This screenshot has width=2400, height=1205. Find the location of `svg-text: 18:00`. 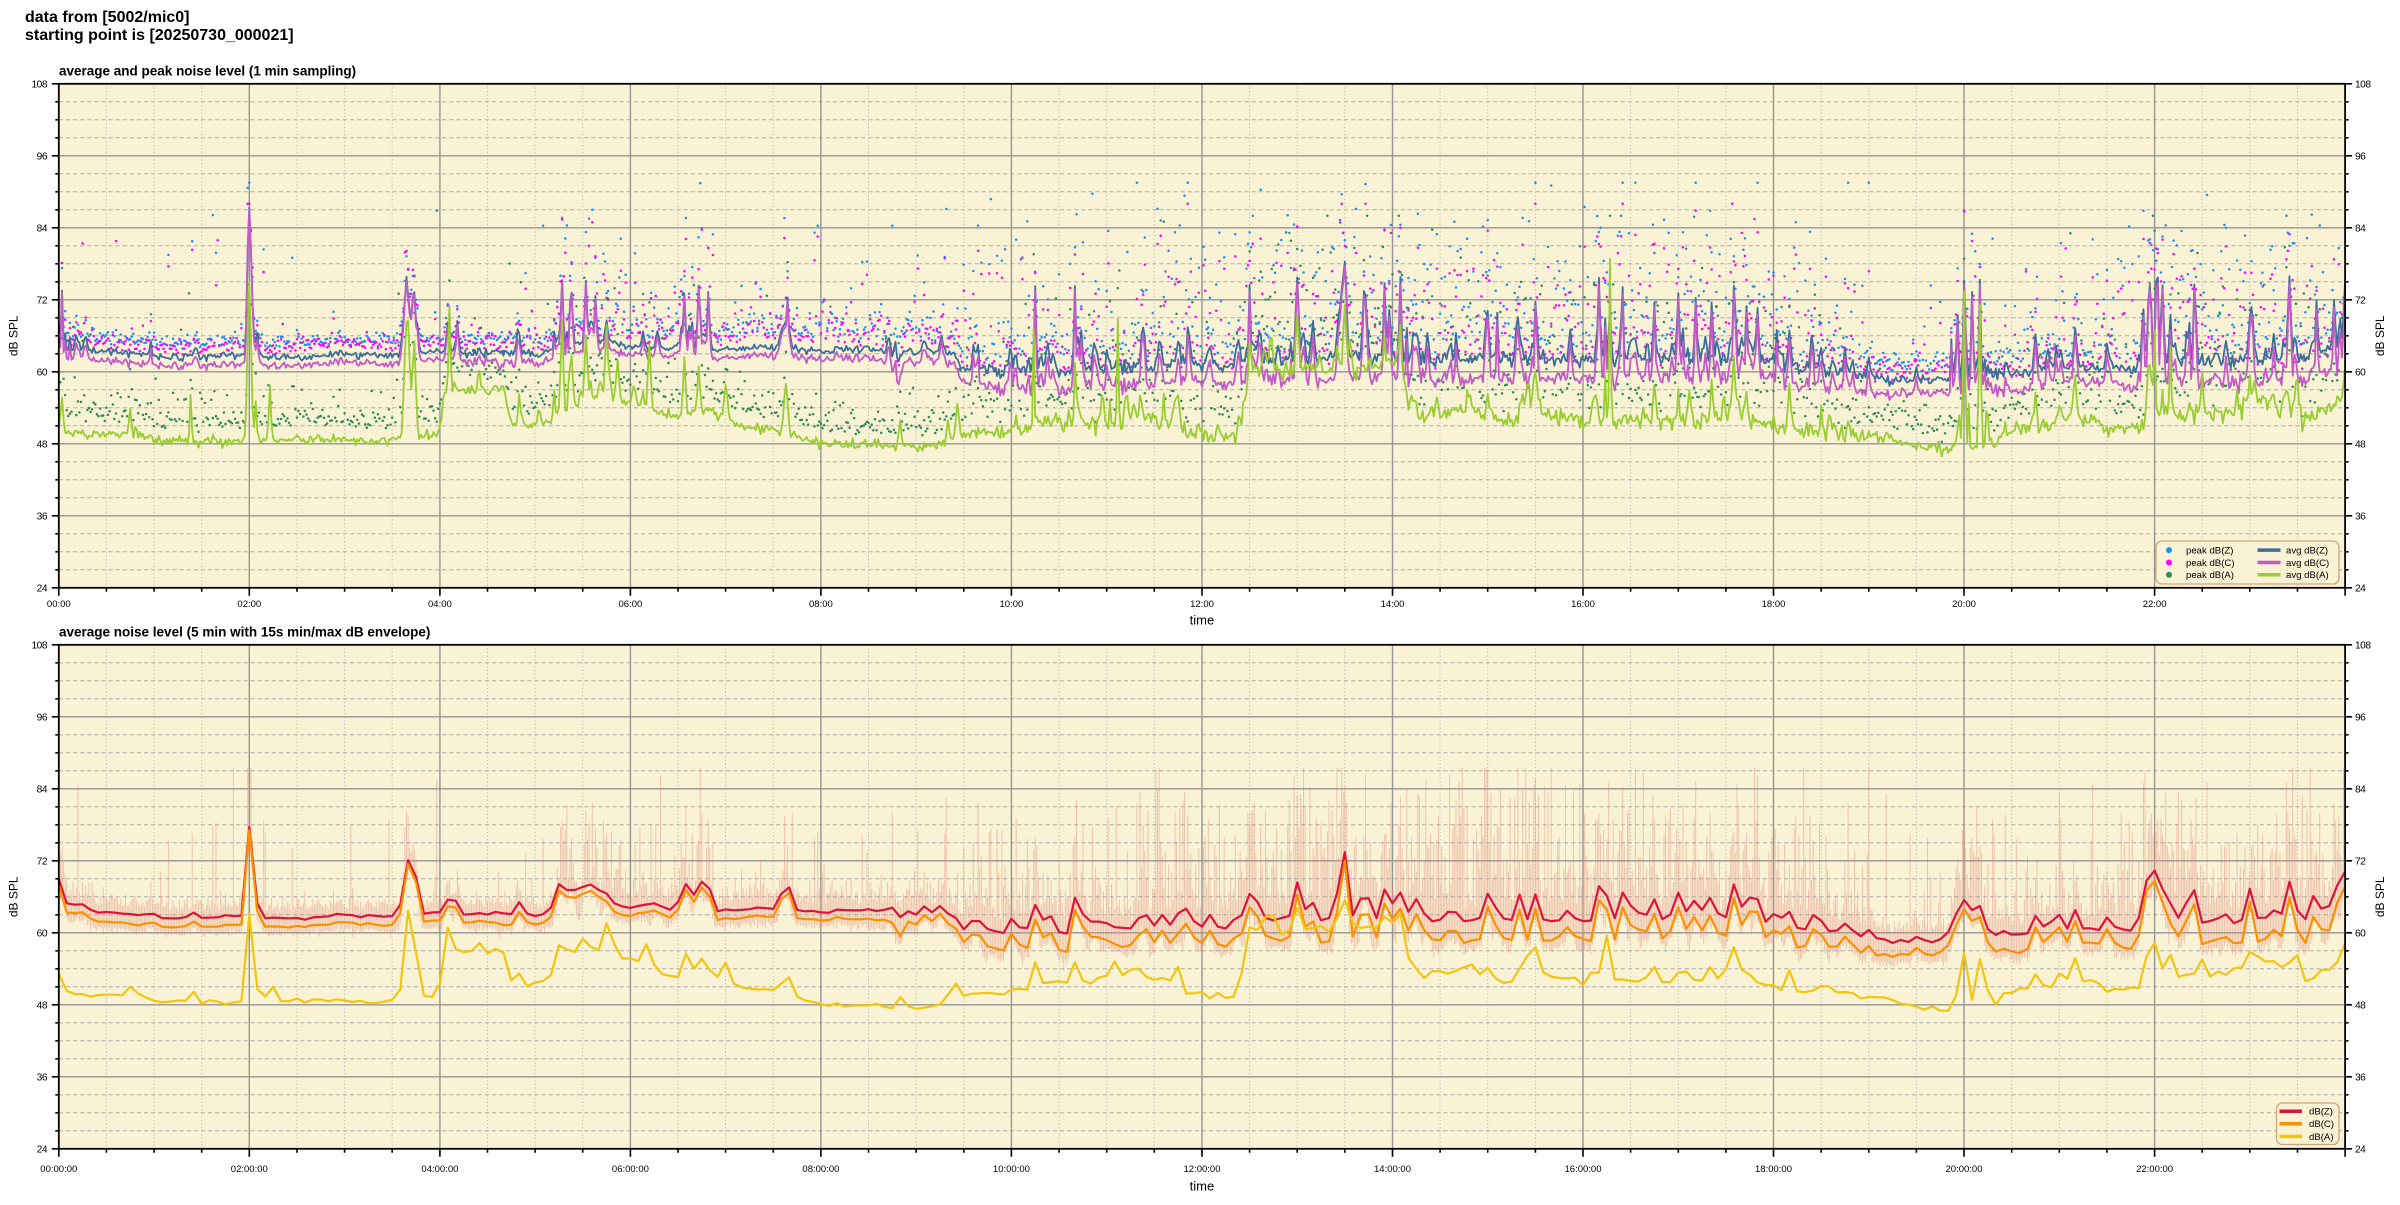

svg-text: 18:00 is located at coordinates (1774, 604).